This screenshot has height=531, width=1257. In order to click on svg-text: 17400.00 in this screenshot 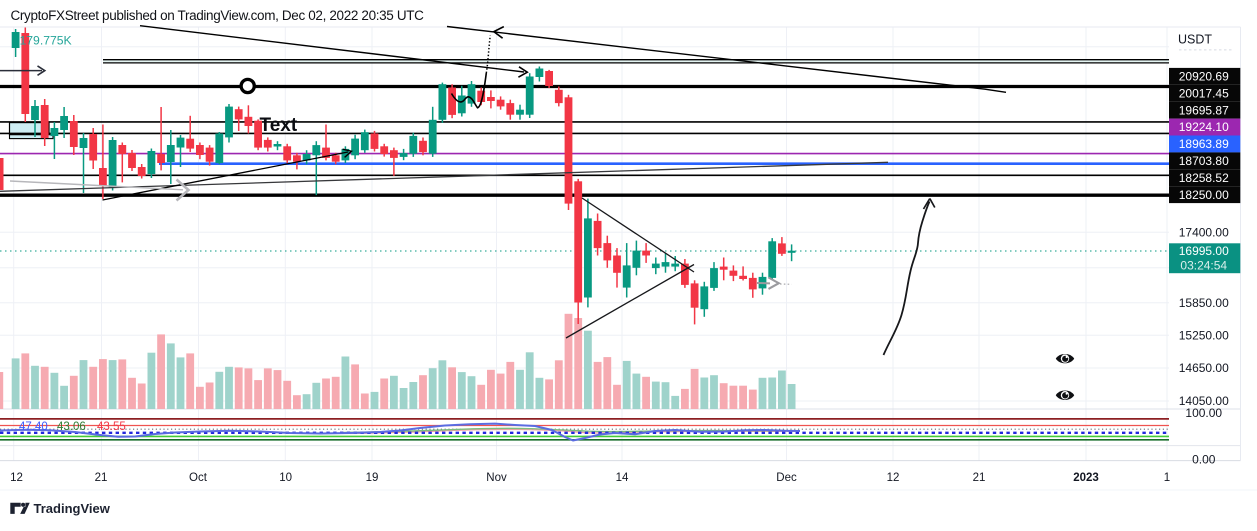, I will do `click(1204, 233)`.